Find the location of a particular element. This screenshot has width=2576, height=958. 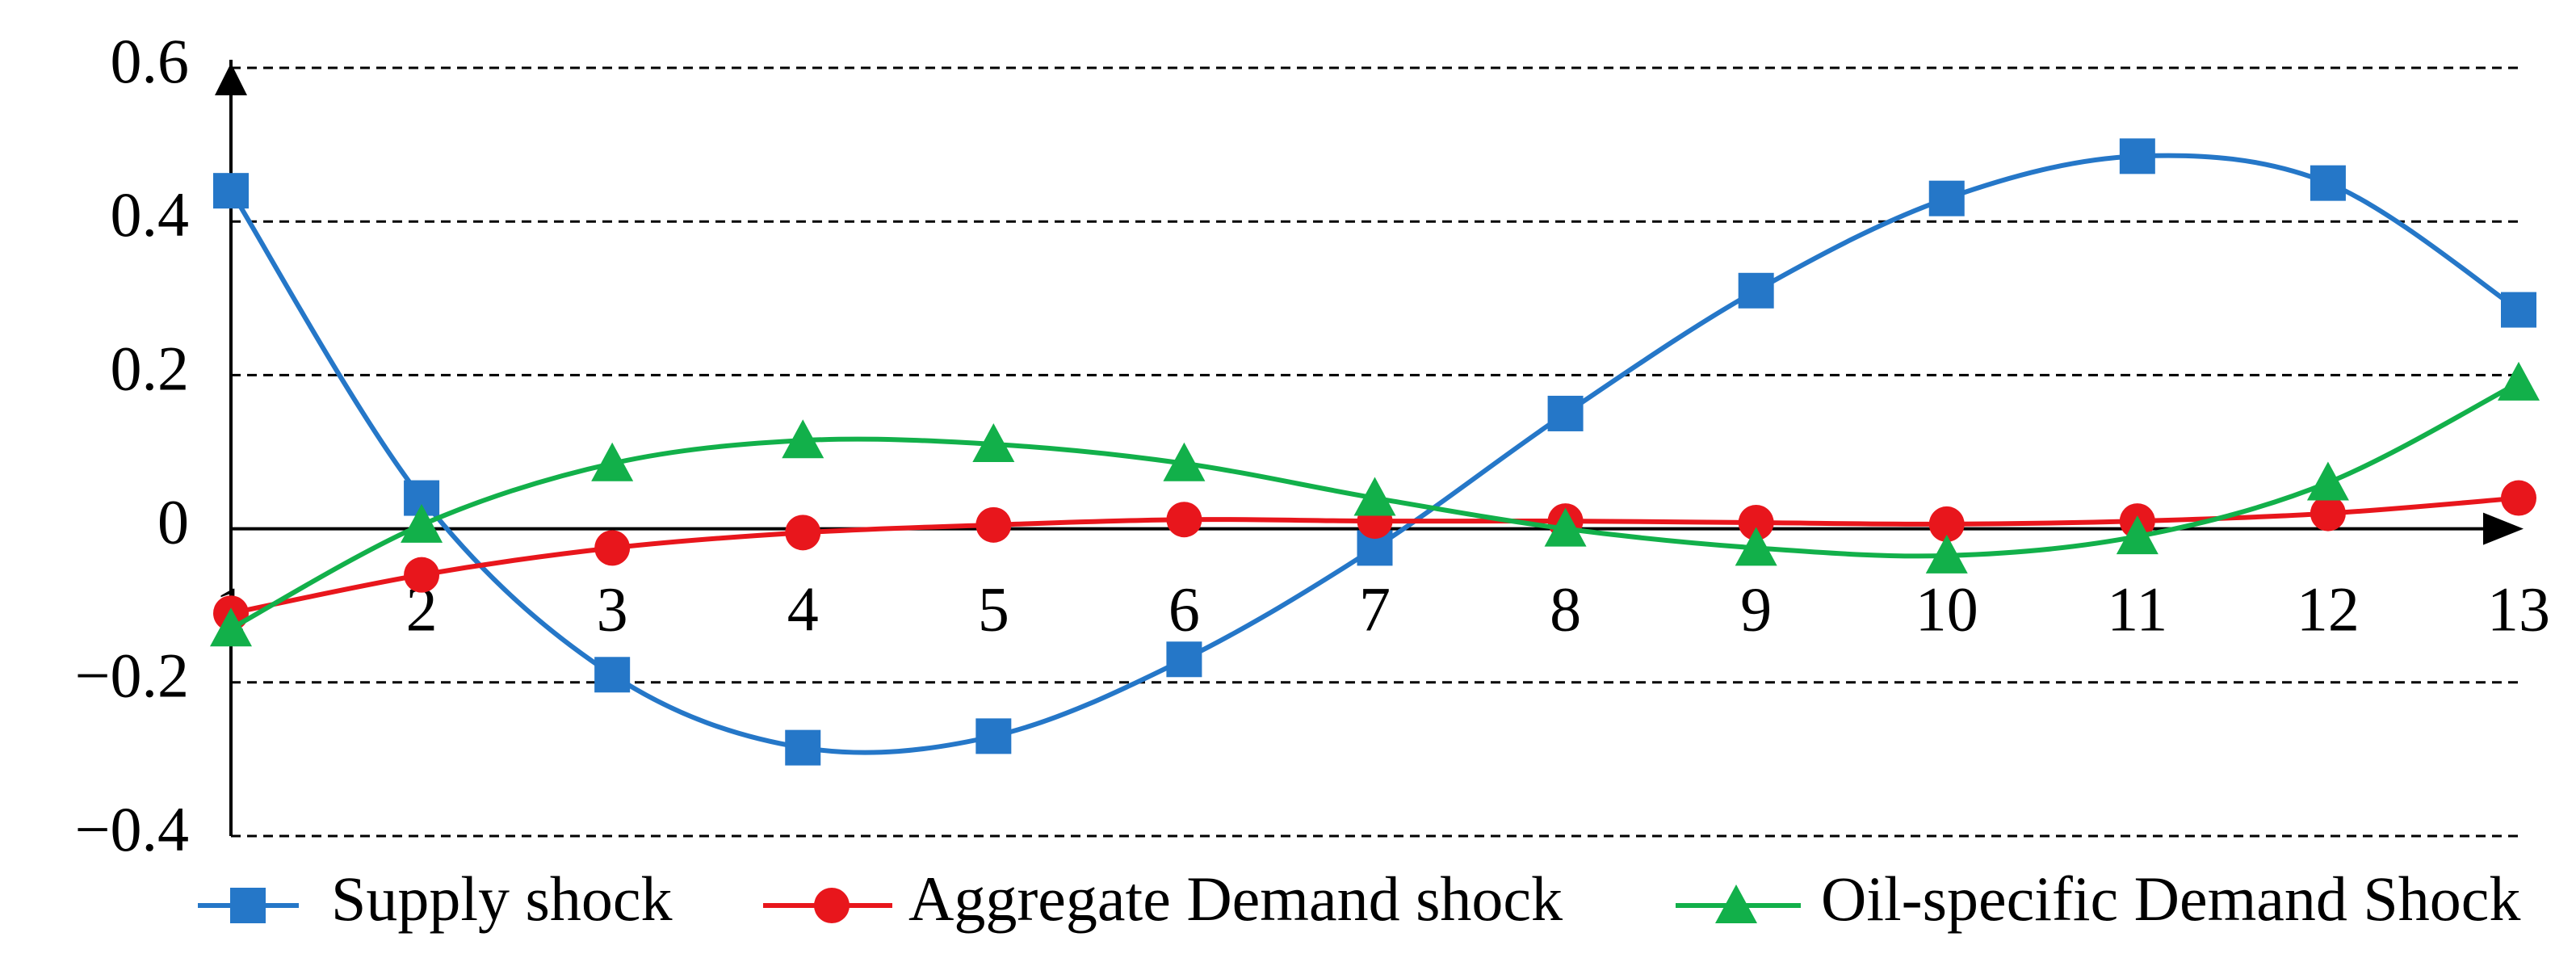

y-tick-label: 0.4 is located at coordinates (150, 215).